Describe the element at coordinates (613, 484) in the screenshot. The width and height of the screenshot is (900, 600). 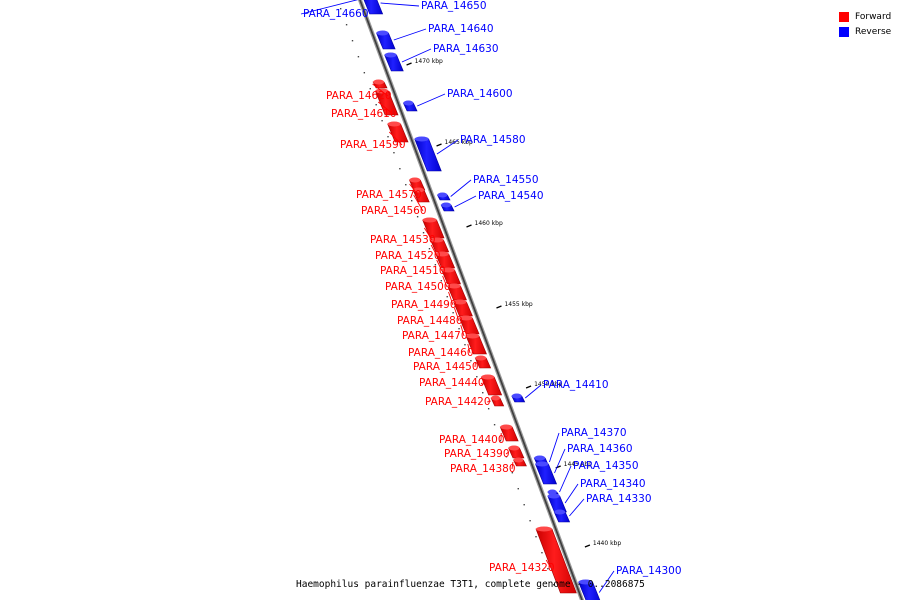
I see `gene-label: PARA_14340` at that location.